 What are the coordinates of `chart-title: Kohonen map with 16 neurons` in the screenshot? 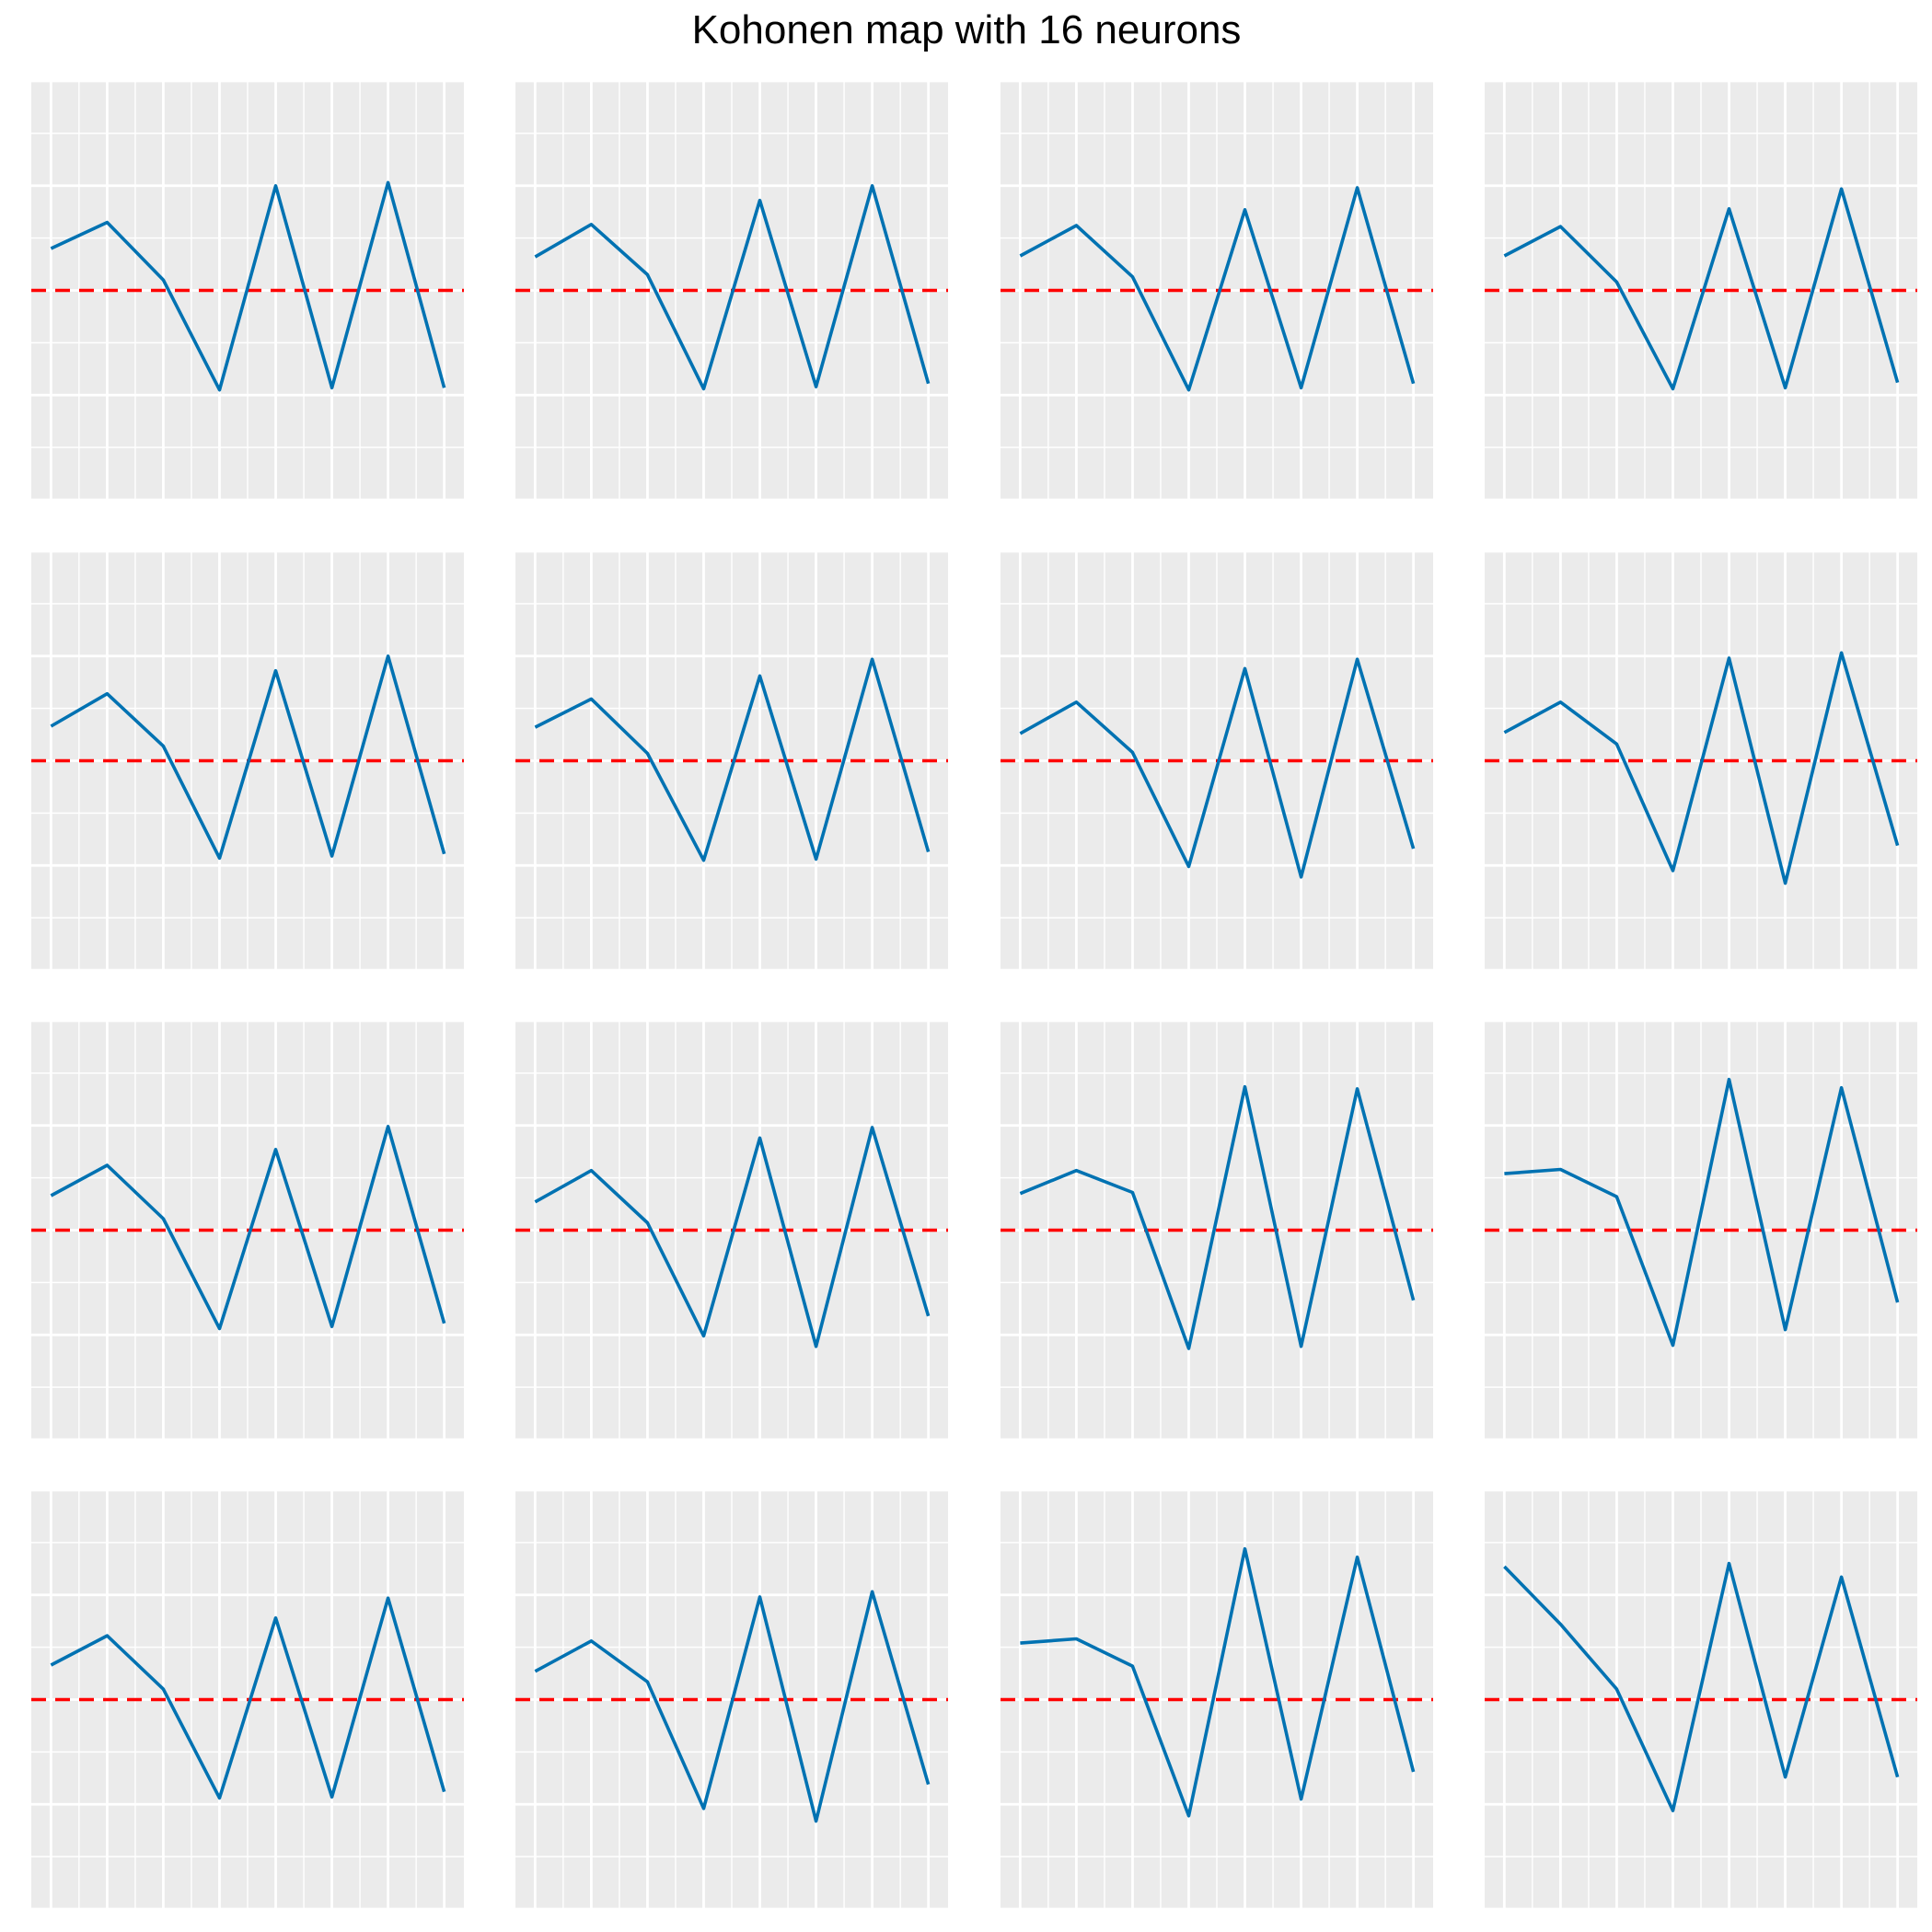 It's located at (967, 30).